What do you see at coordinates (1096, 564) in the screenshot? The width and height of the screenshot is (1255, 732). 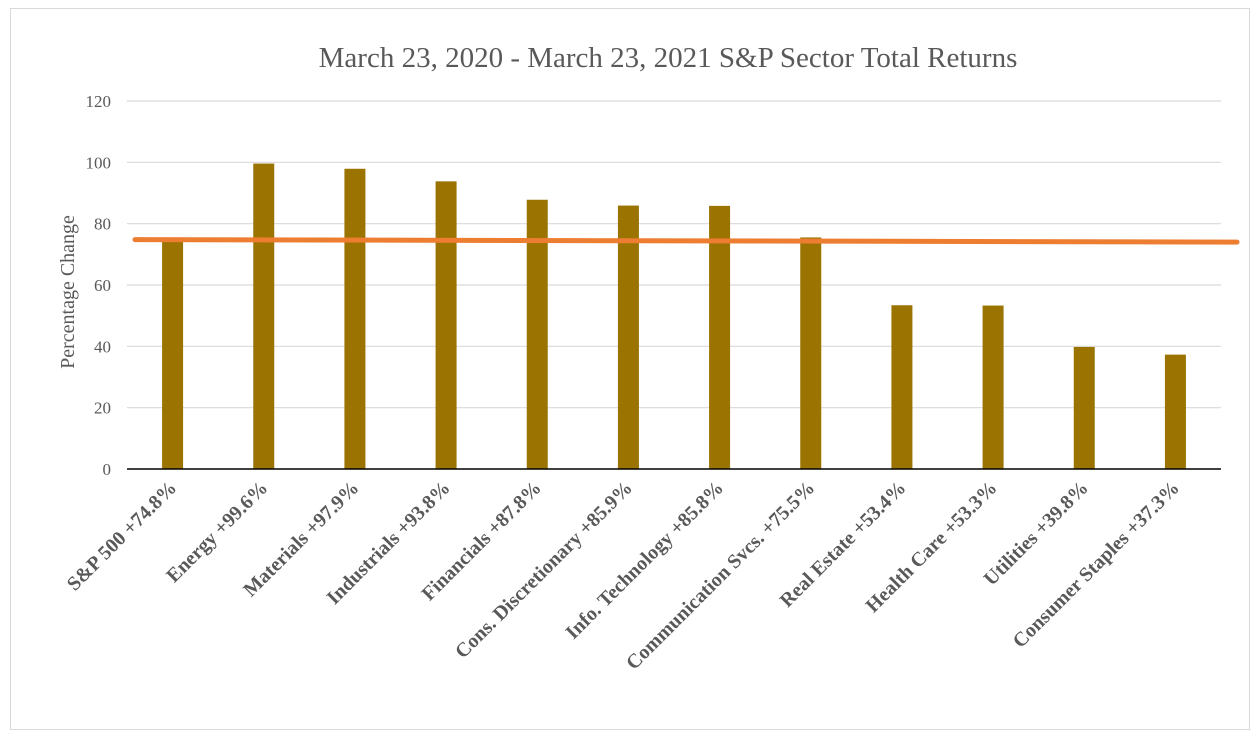 I see `x-tick-label: Consumer Staples +37.3%` at bounding box center [1096, 564].